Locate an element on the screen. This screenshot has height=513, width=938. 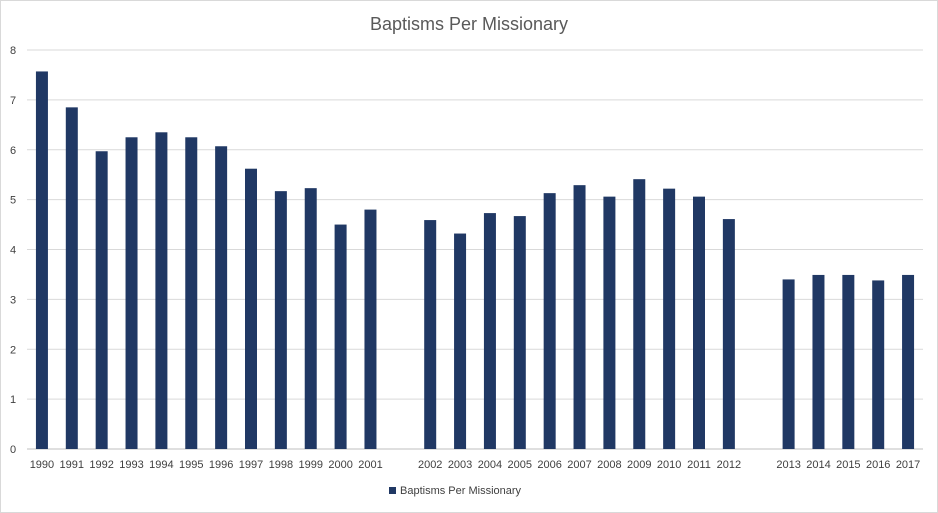
chart-title: Baptisms Per Missionary is located at coordinates (469, 24).